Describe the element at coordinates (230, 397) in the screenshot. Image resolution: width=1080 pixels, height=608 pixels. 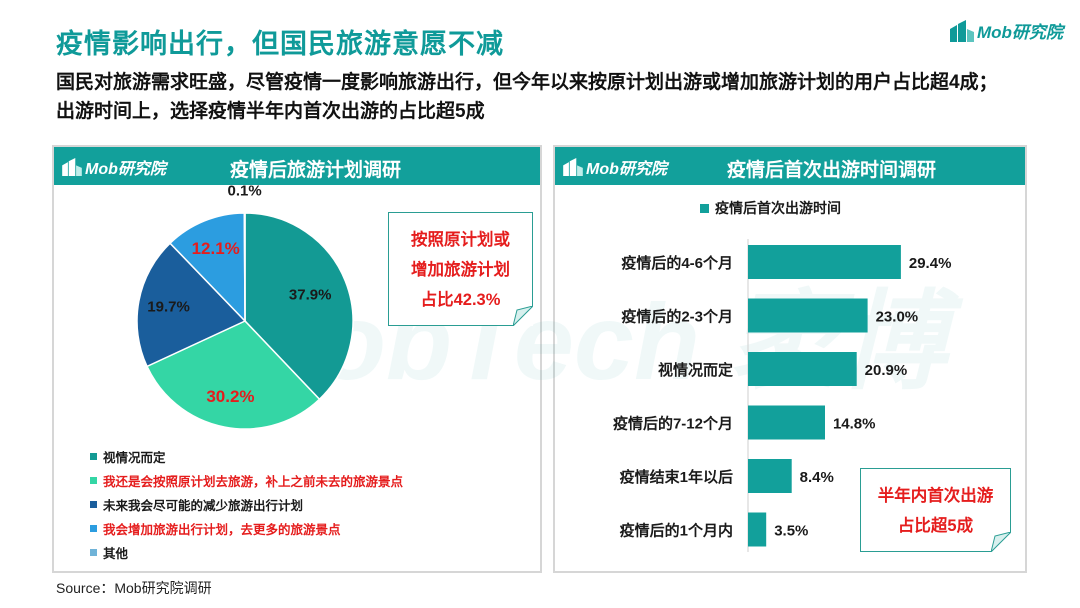
I see `pie-data-label: 30.2%` at that location.